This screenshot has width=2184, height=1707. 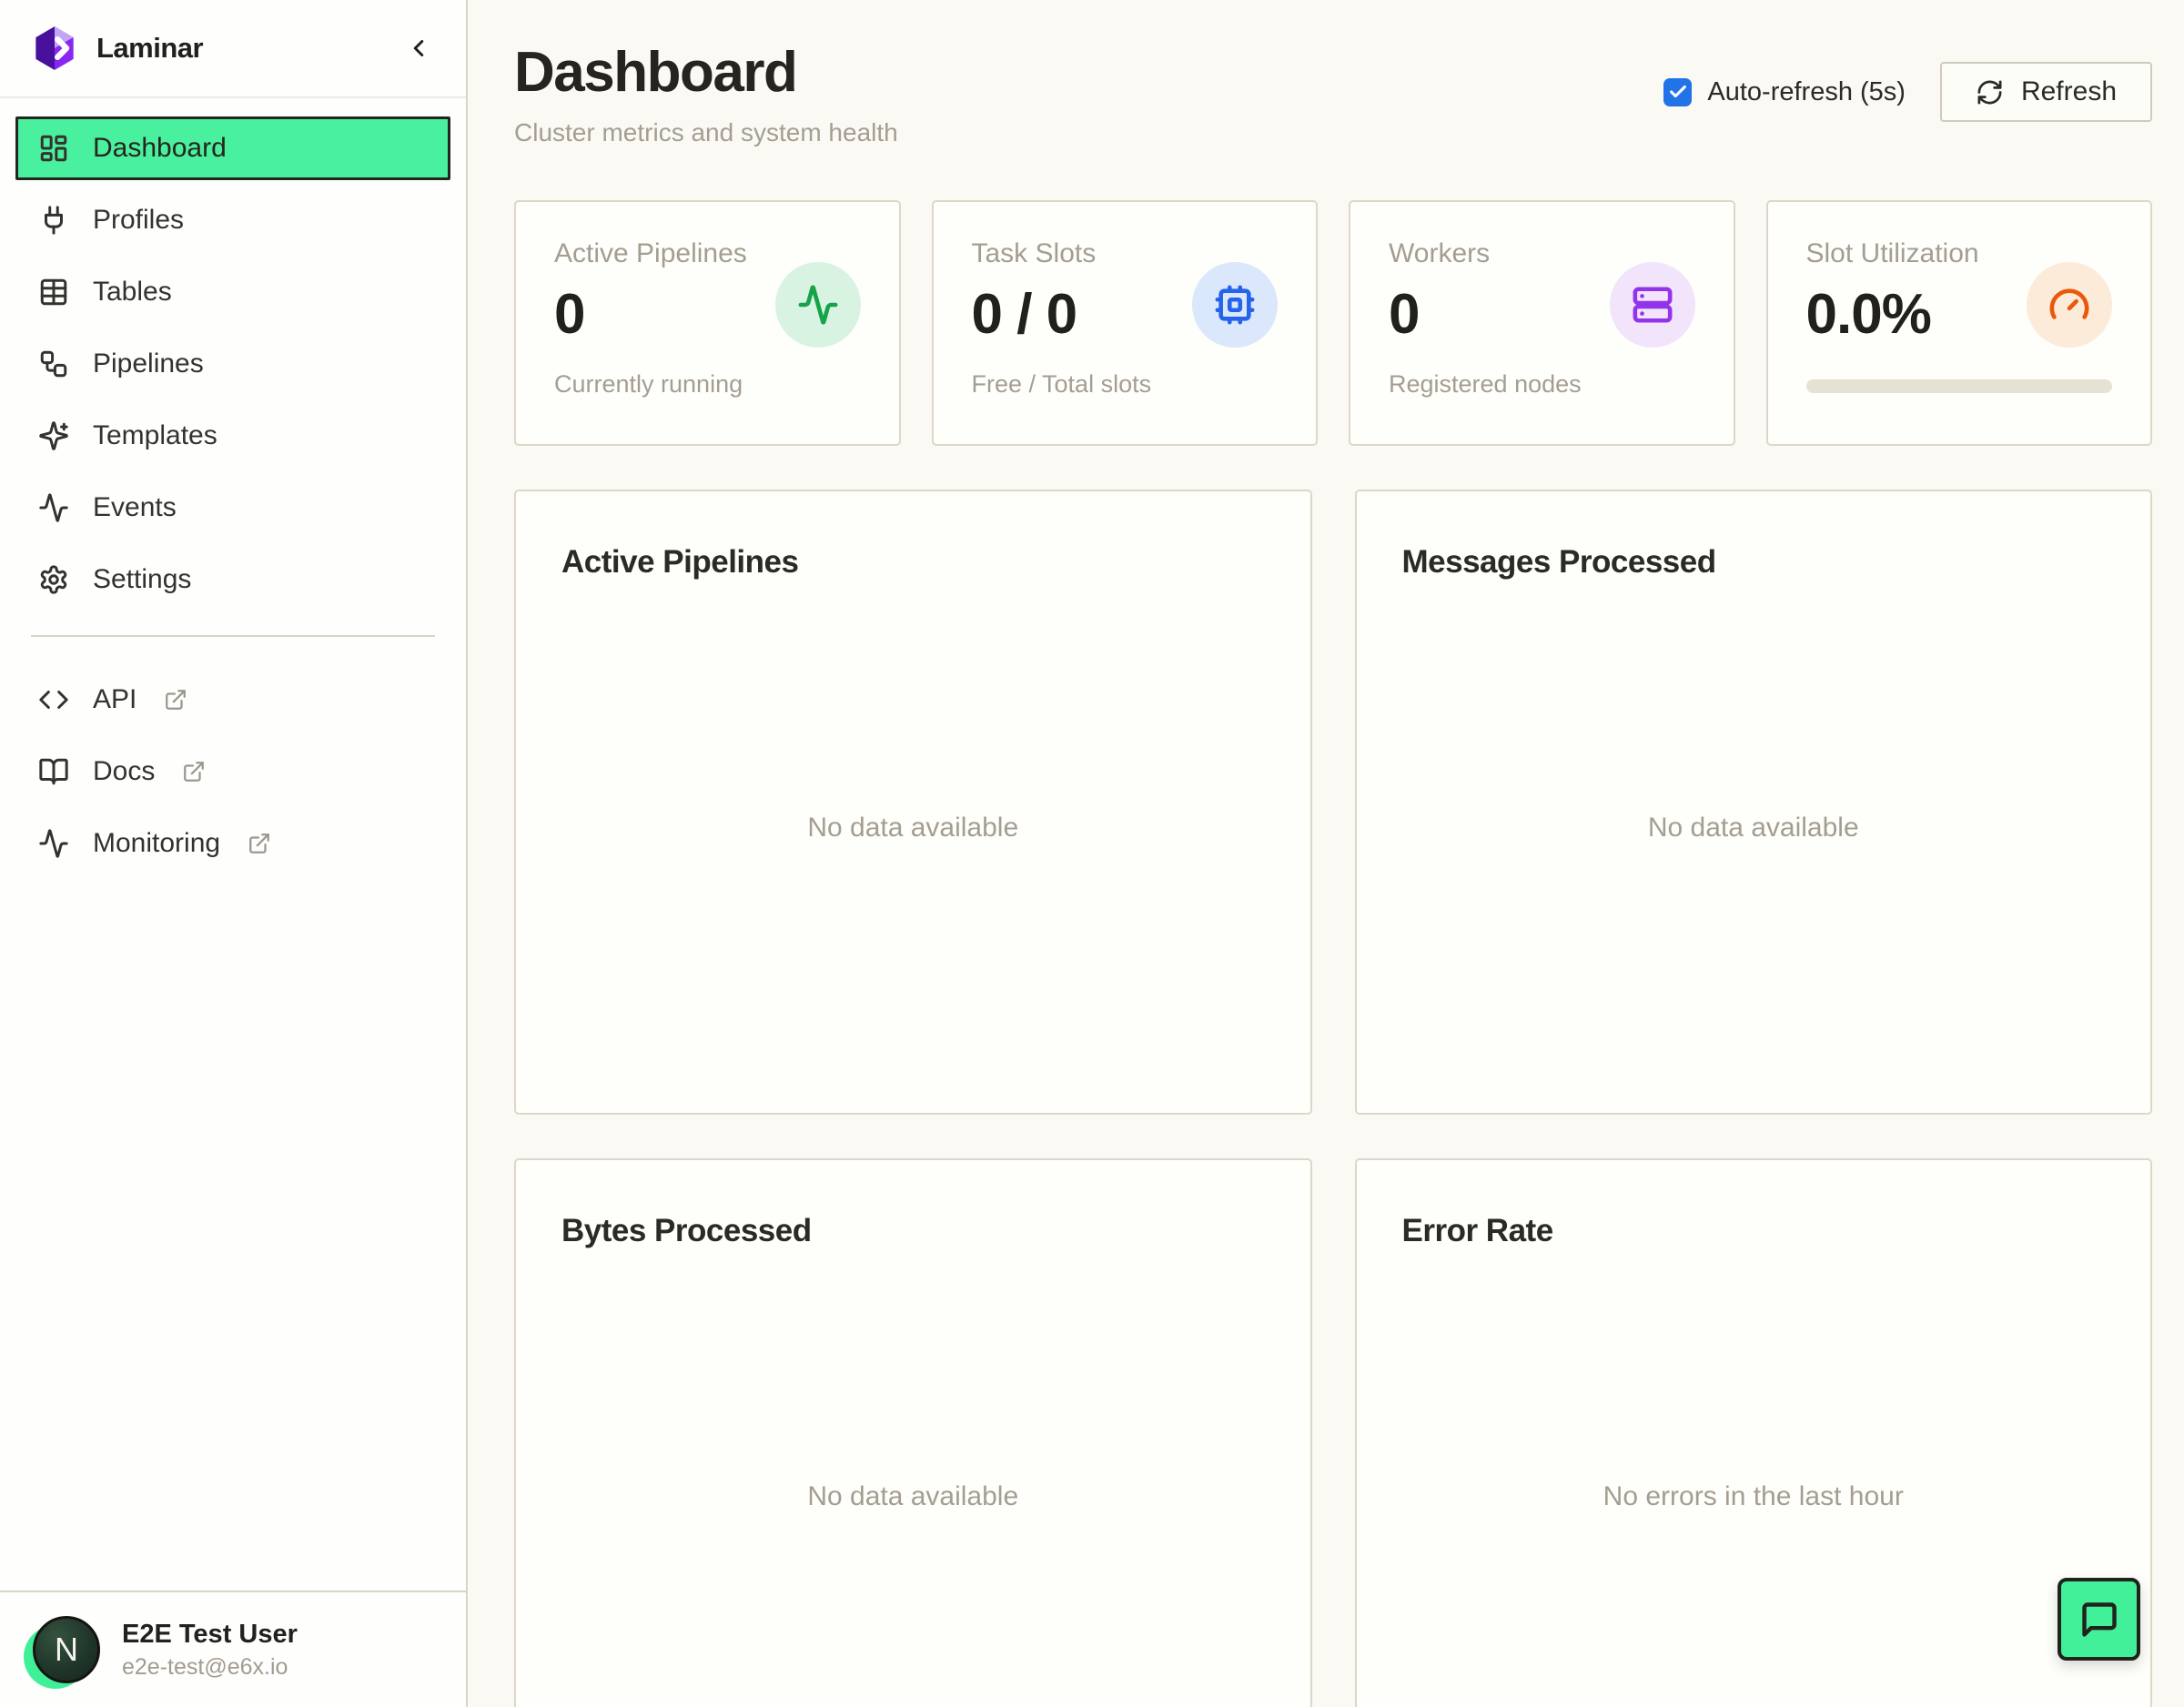 I want to click on stat-value: 0 / 0, so click(x=1024, y=315).